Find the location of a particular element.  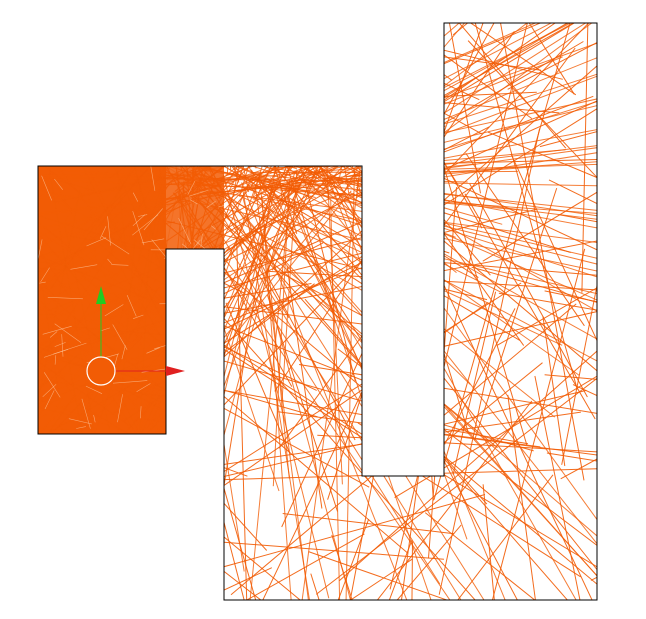

origin-handle is located at coordinates (101, 371).